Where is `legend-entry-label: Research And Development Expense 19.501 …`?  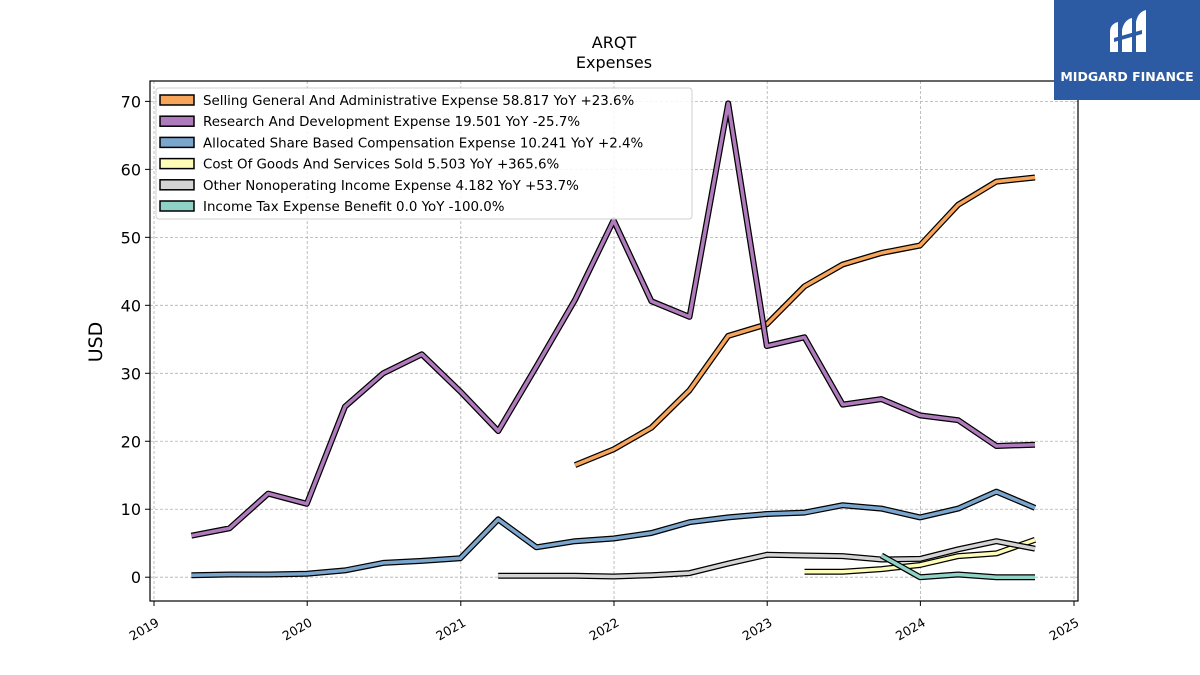
legend-entry-label: Research And Development Expense 19.501 … is located at coordinates (391, 122).